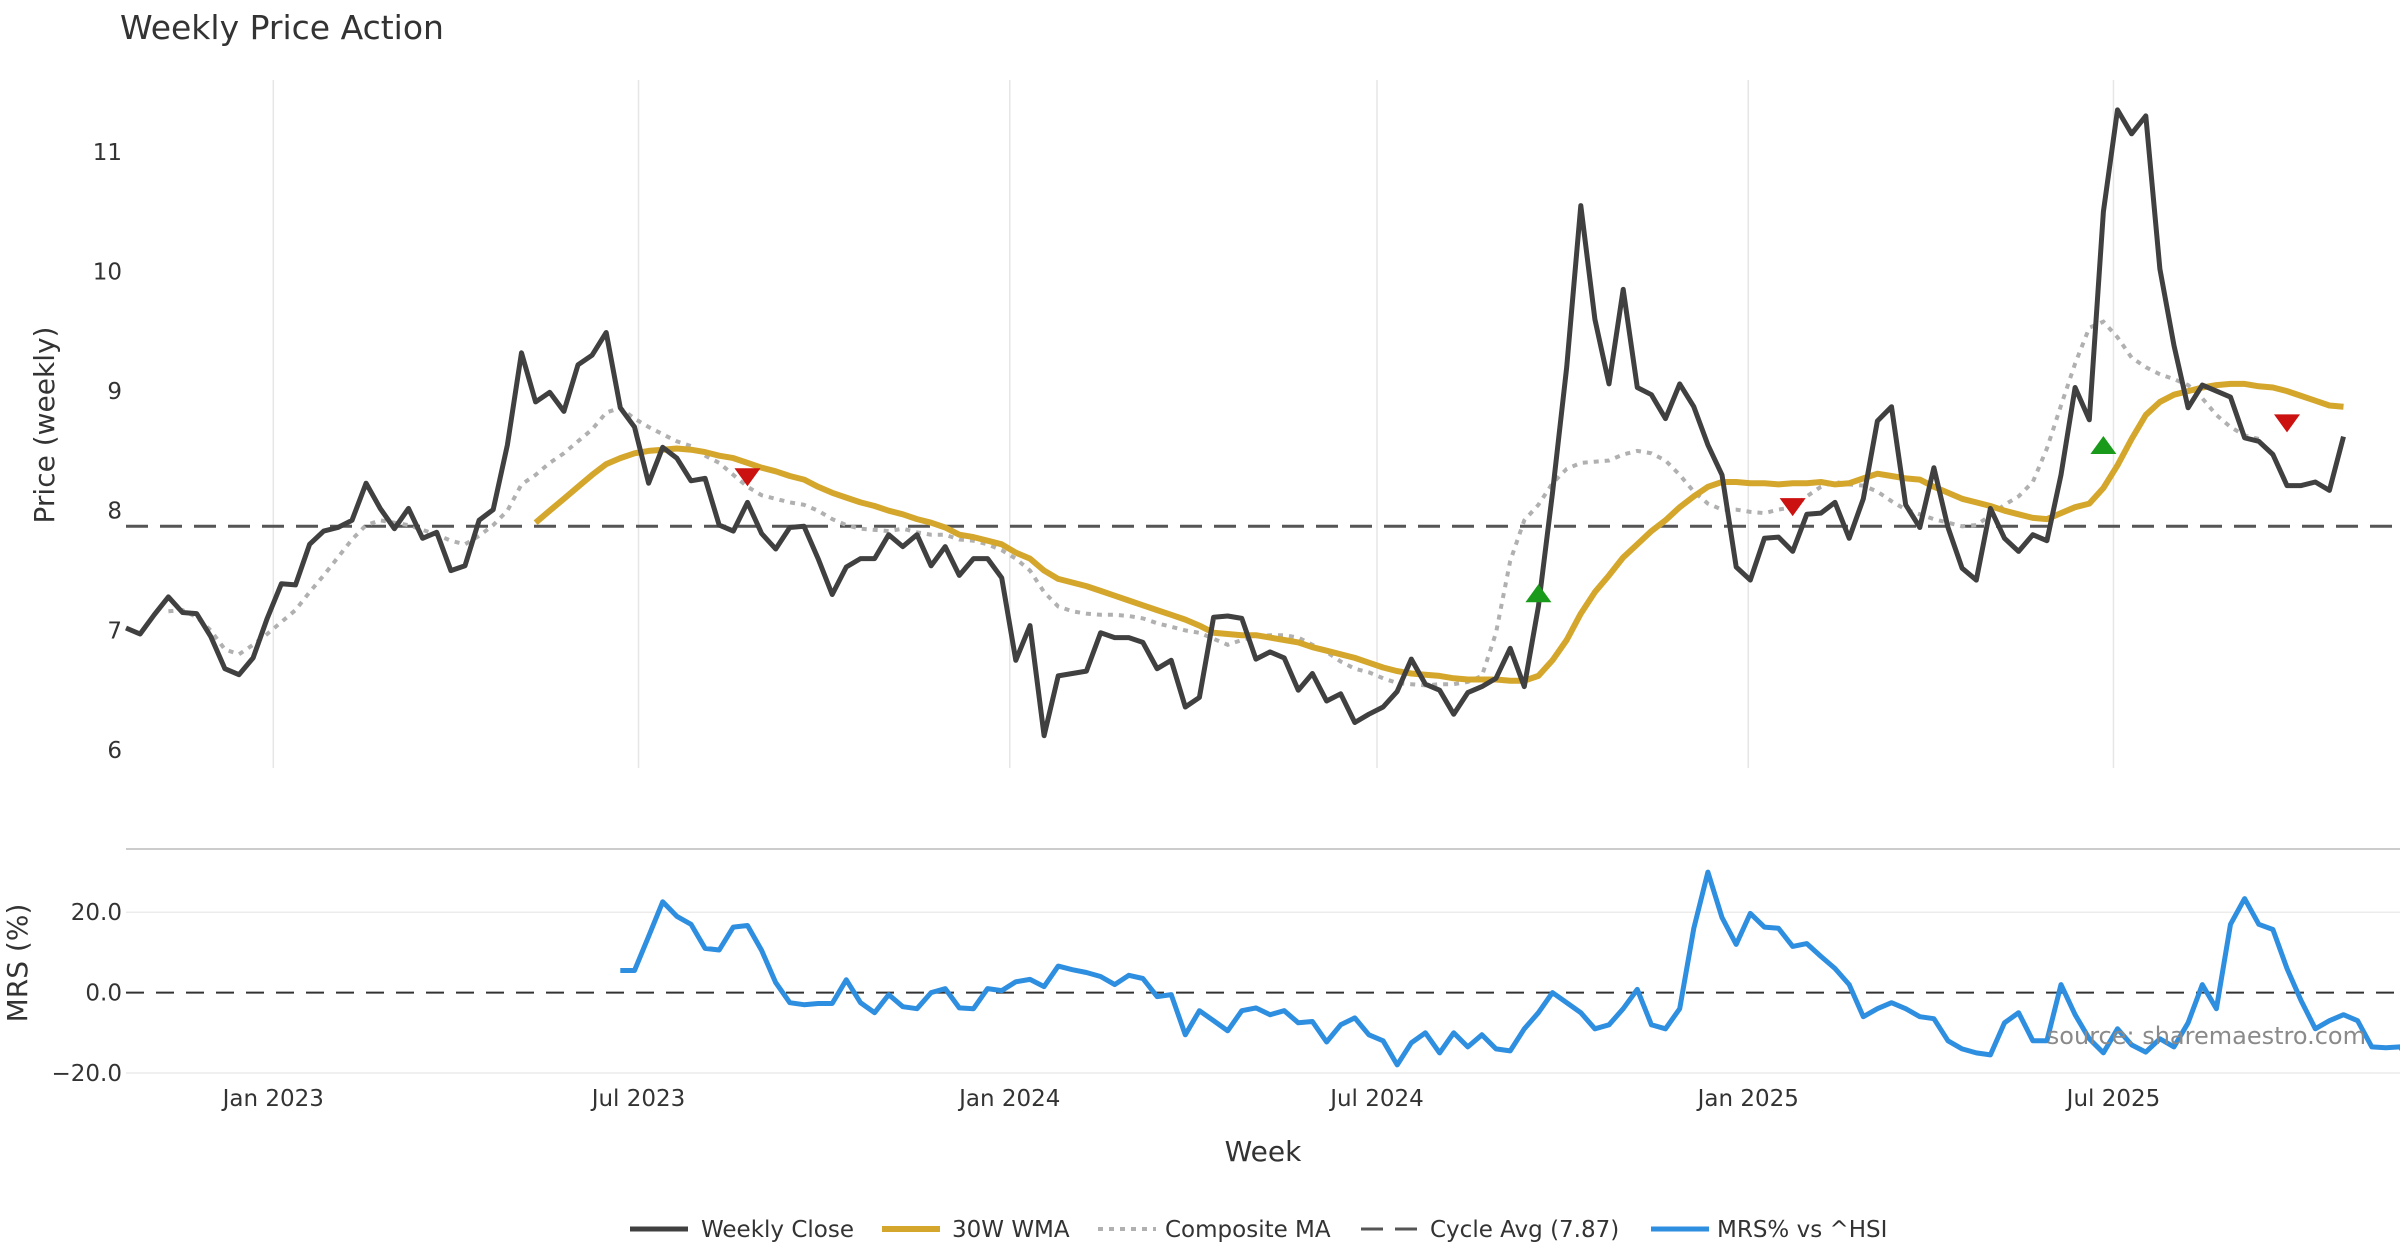 The width and height of the screenshot is (2400, 1260). Describe the element at coordinates (96, 913) in the screenshot. I see `mrs-y-tick-label: 20.0` at that location.